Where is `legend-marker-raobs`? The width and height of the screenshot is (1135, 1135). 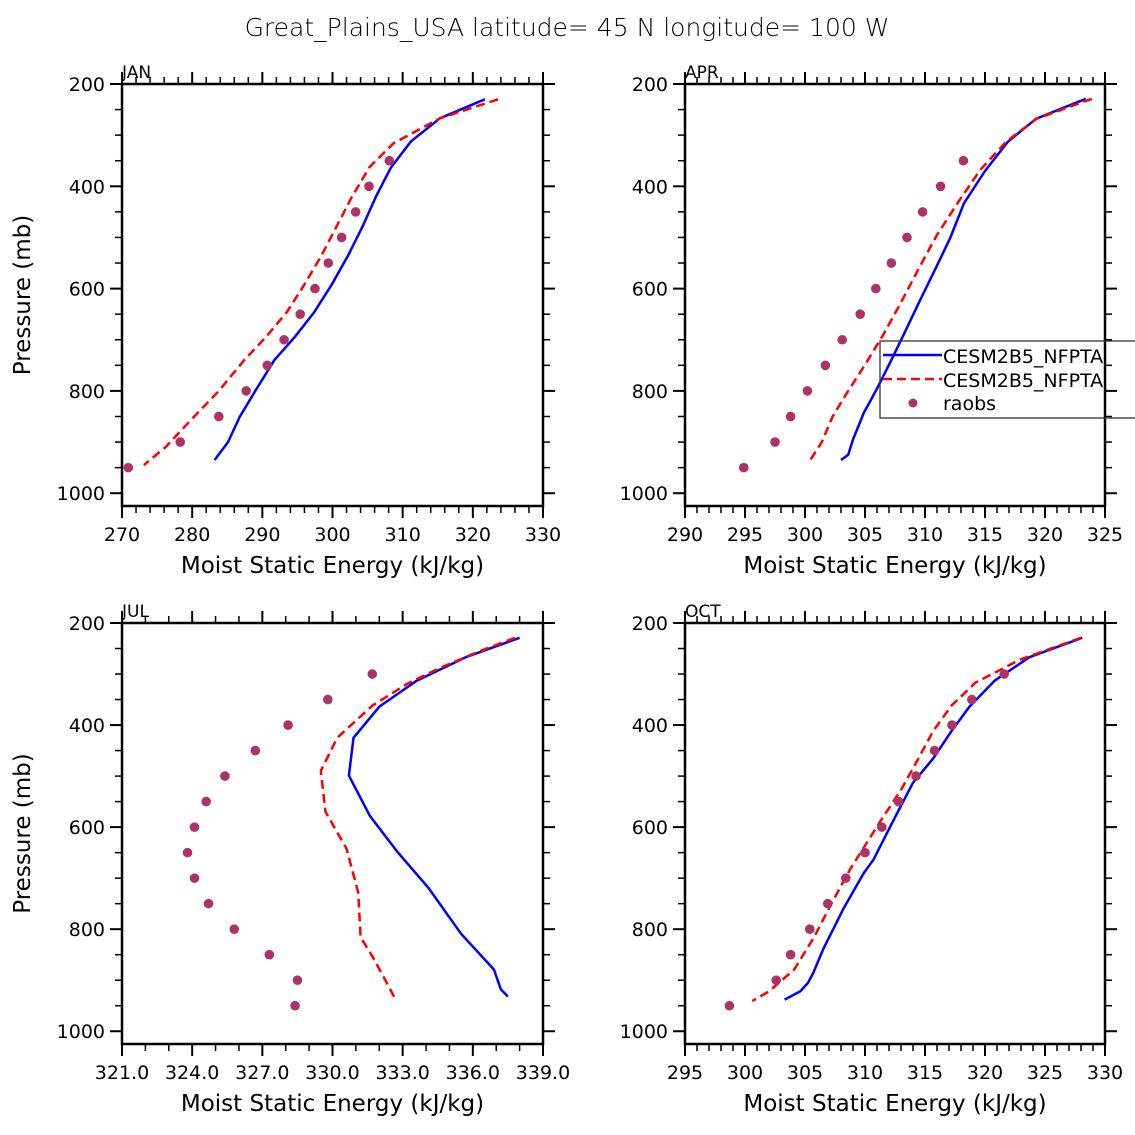
legend-marker-raobs is located at coordinates (913, 403).